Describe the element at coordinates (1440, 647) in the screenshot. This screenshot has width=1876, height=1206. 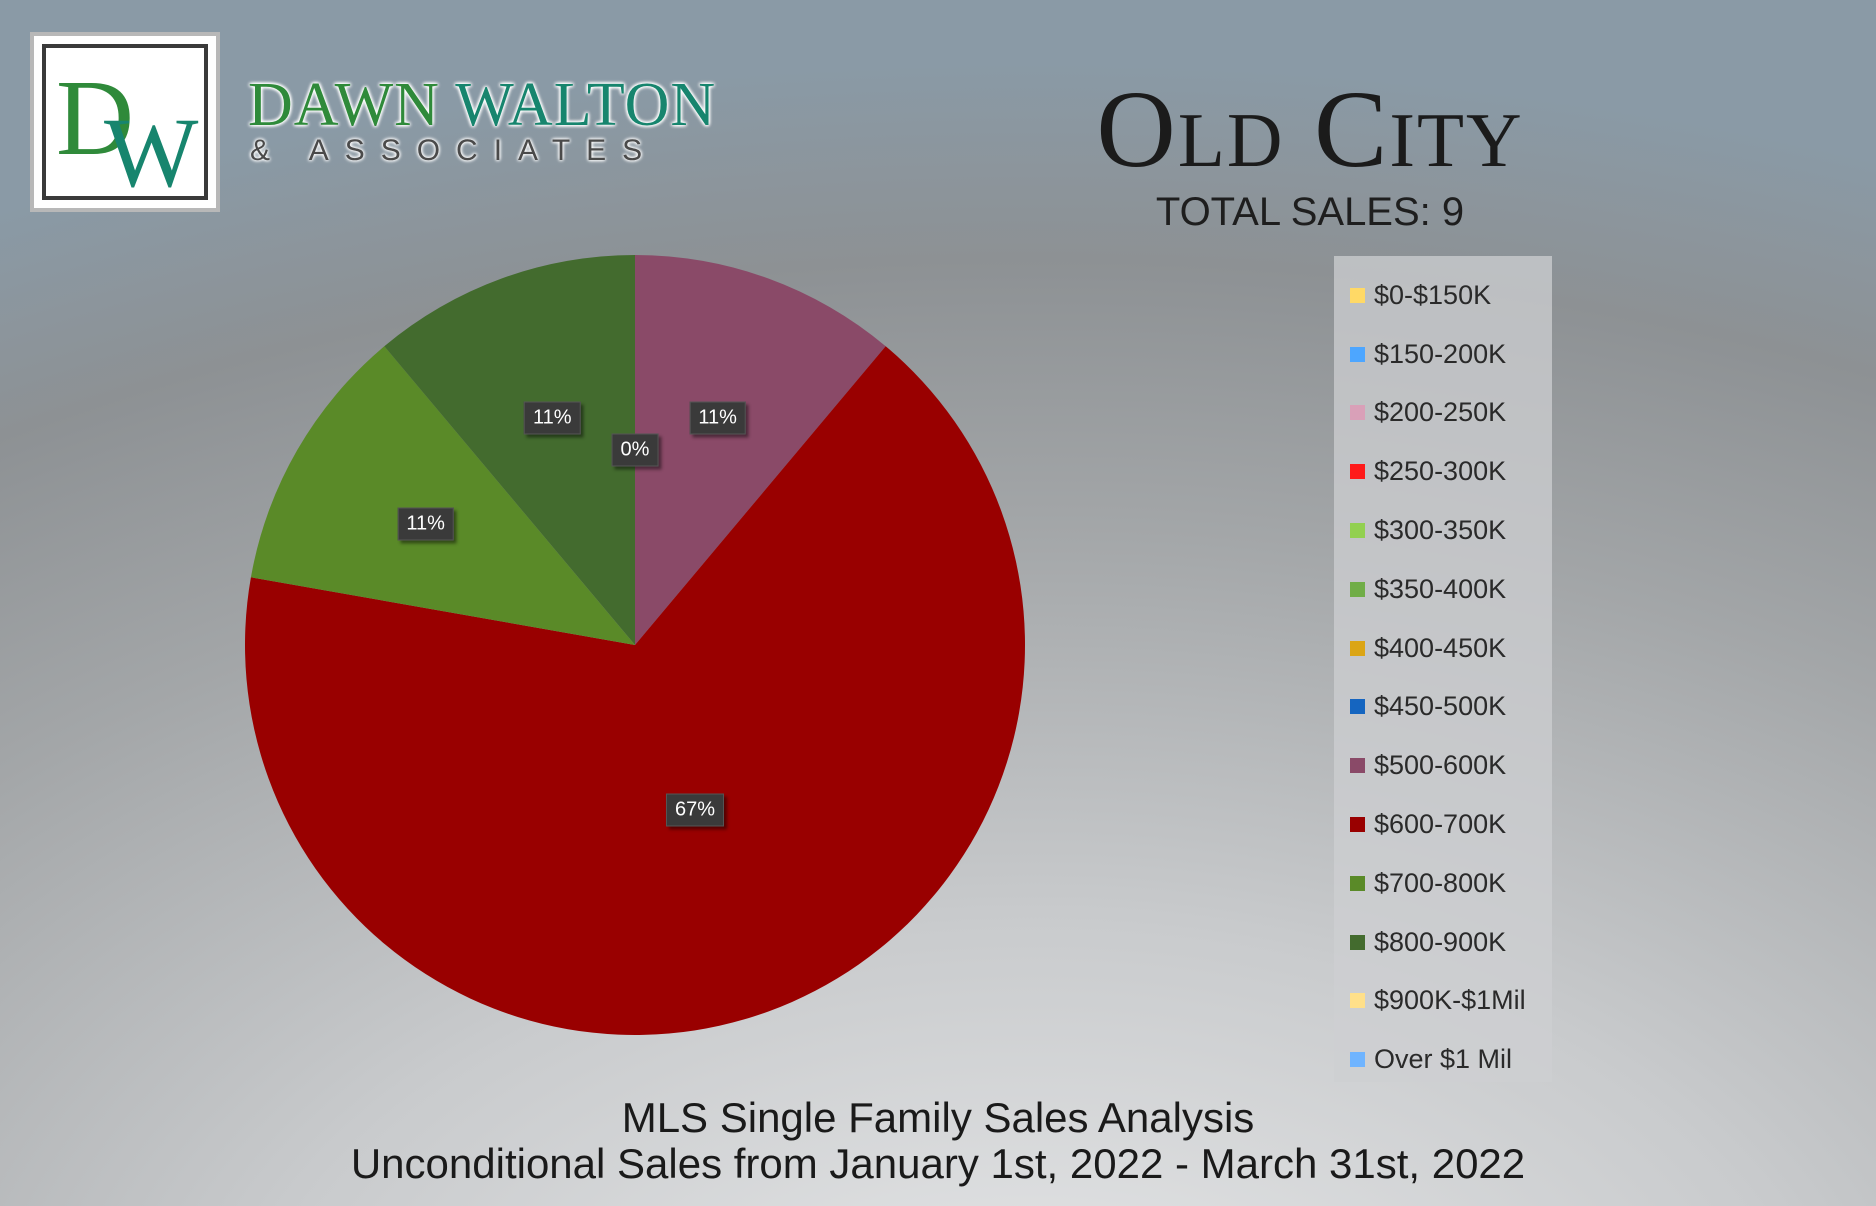
I see `legend-label: $400-450K` at that location.